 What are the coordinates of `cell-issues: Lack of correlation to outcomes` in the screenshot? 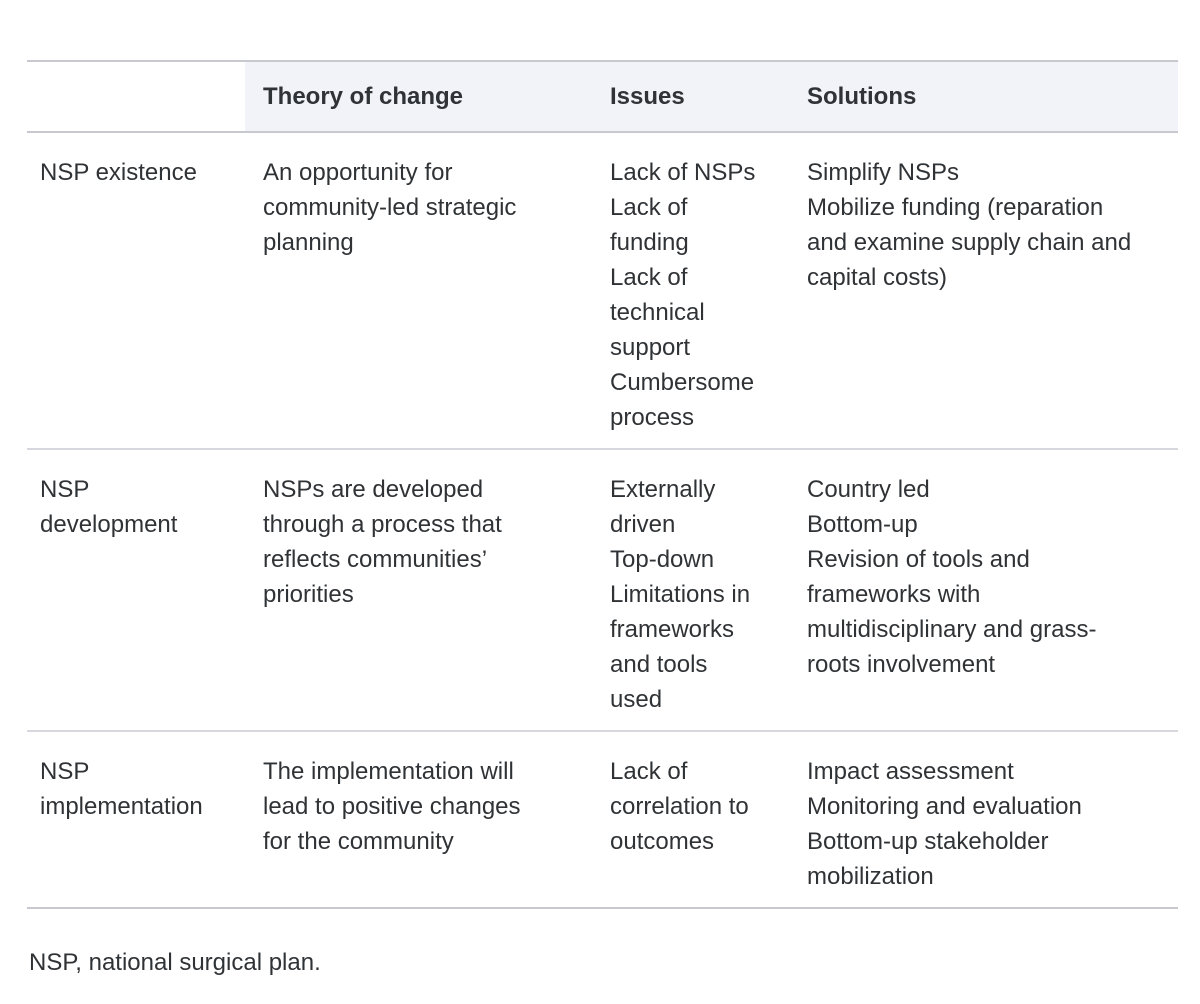 It's located at (679, 806).